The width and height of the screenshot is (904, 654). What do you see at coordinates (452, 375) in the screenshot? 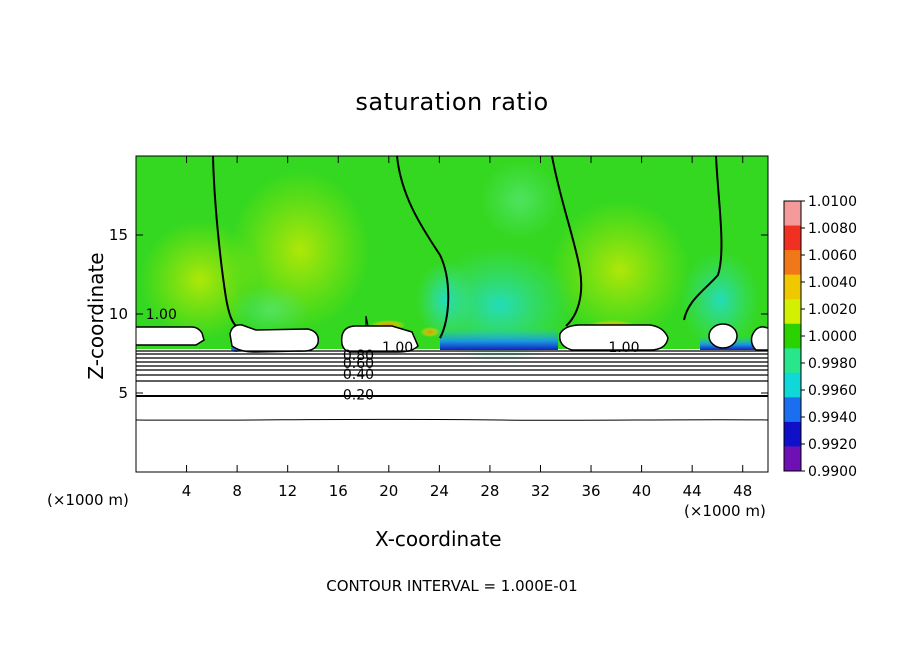
I see `contour-0.40-line` at bounding box center [452, 375].